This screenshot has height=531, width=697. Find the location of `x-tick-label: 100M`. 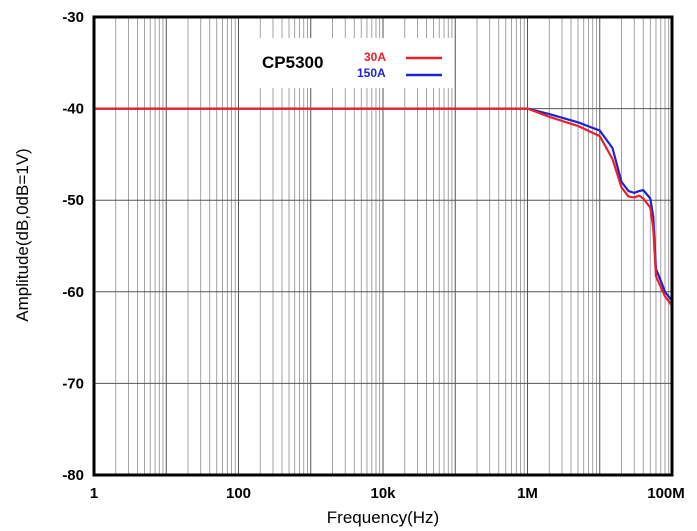

x-tick-label: 100M is located at coordinates (666, 493).